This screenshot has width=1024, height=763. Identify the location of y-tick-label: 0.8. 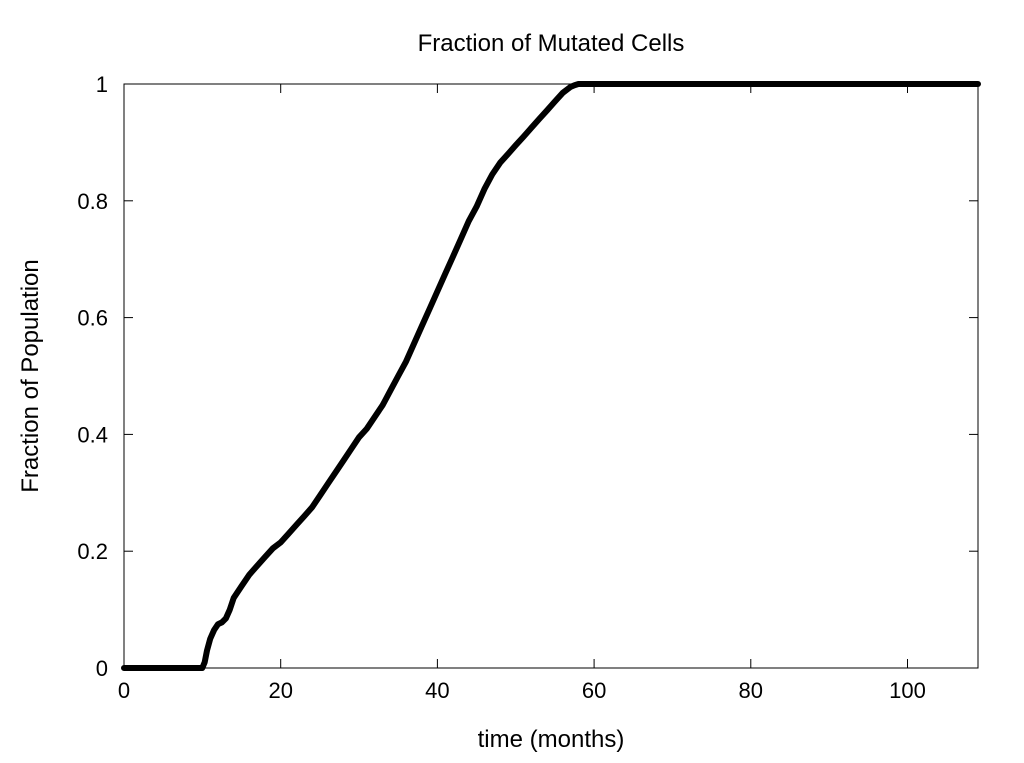
(92, 201).